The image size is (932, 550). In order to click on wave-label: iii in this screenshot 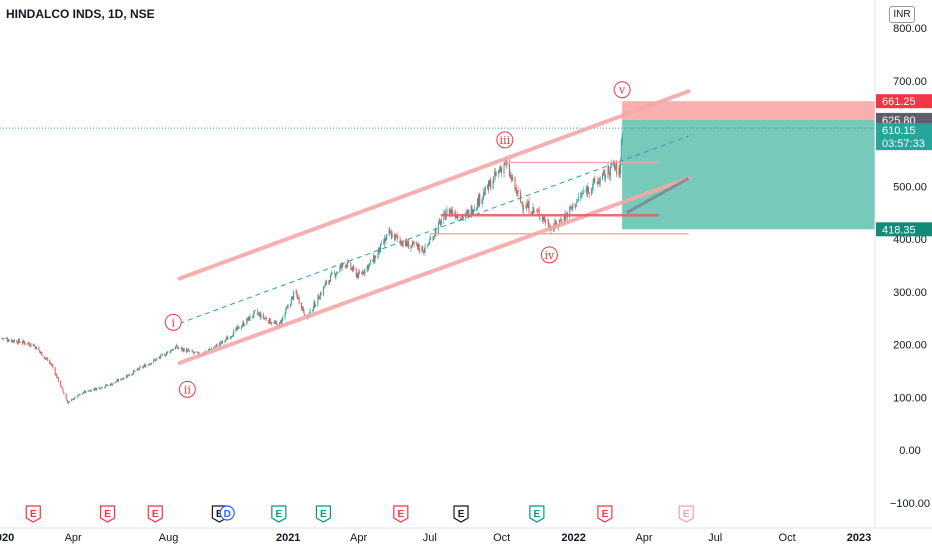, I will do `click(505, 140)`.